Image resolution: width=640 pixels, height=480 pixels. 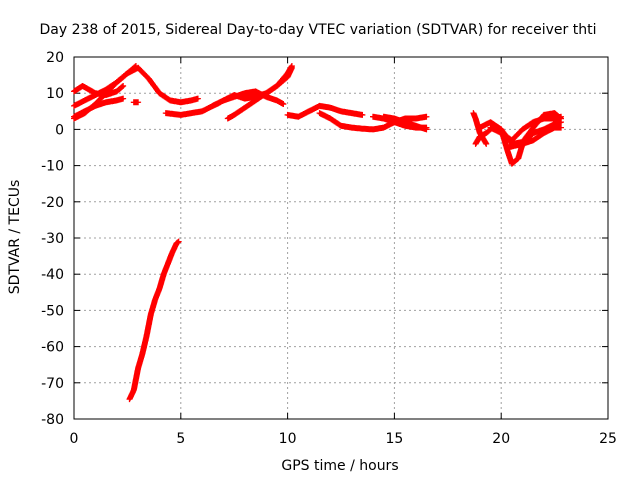 What do you see at coordinates (59, 130) in the screenshot?
I see `y-tick-label: 0` at bounding box center [59, 130].